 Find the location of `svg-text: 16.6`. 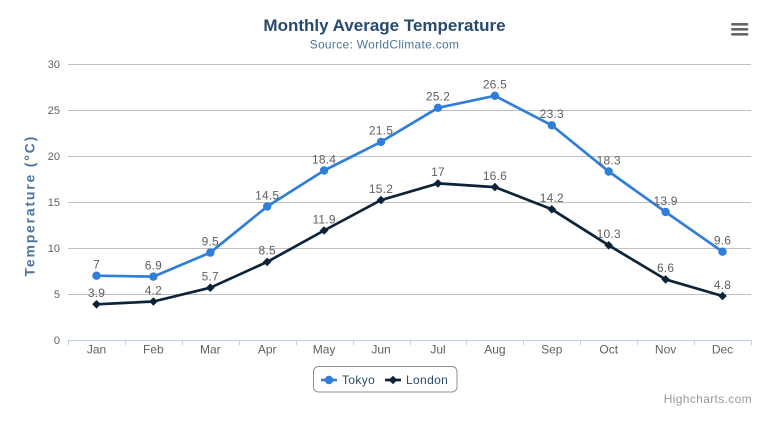

svg-text: 16.6 is located at coordinates (495, 176).